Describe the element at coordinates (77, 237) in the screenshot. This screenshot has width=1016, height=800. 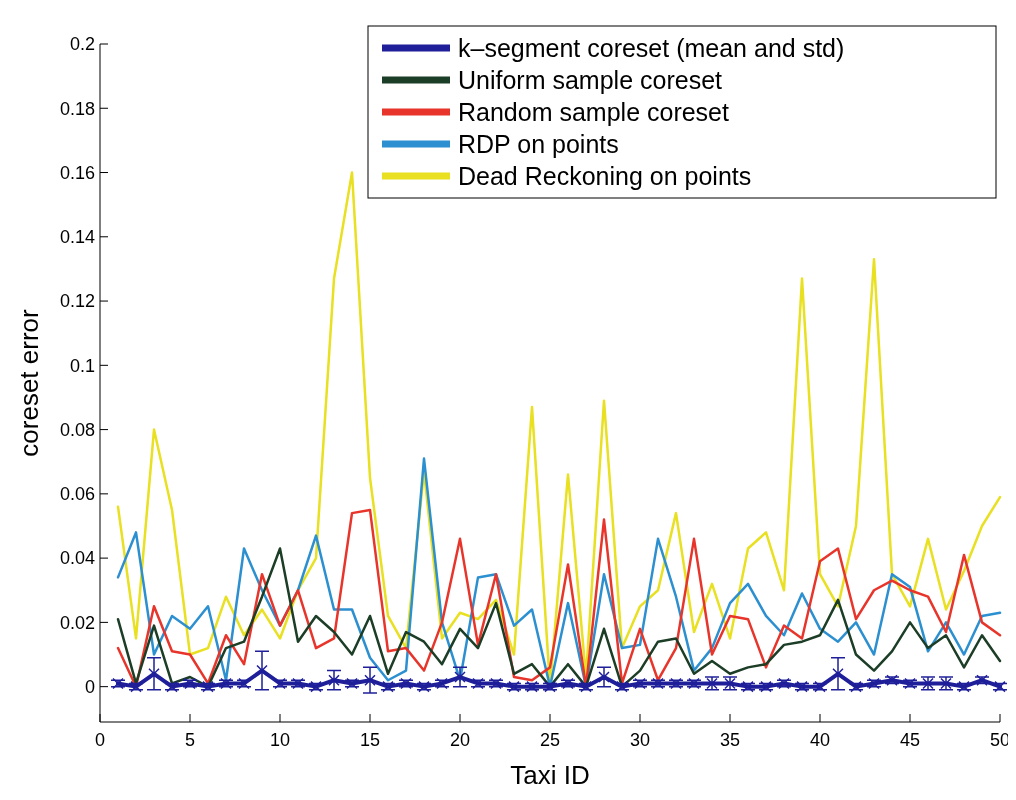
I see `y-tick-label: 0.14` at that location.